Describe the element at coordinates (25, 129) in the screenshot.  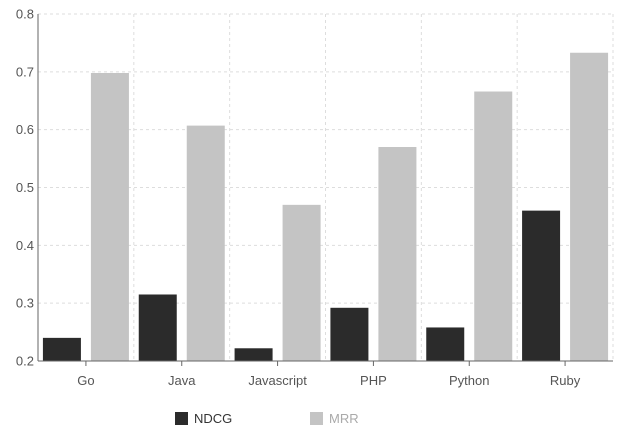
I see `y-tick-label: 0.6` at that location.